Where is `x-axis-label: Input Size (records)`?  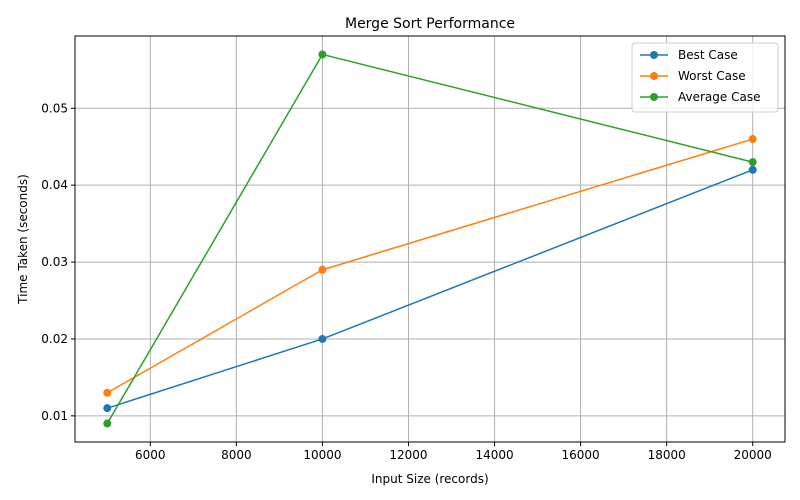
x-axis-label: Input Size (records) is located at coordinates (429, 479).